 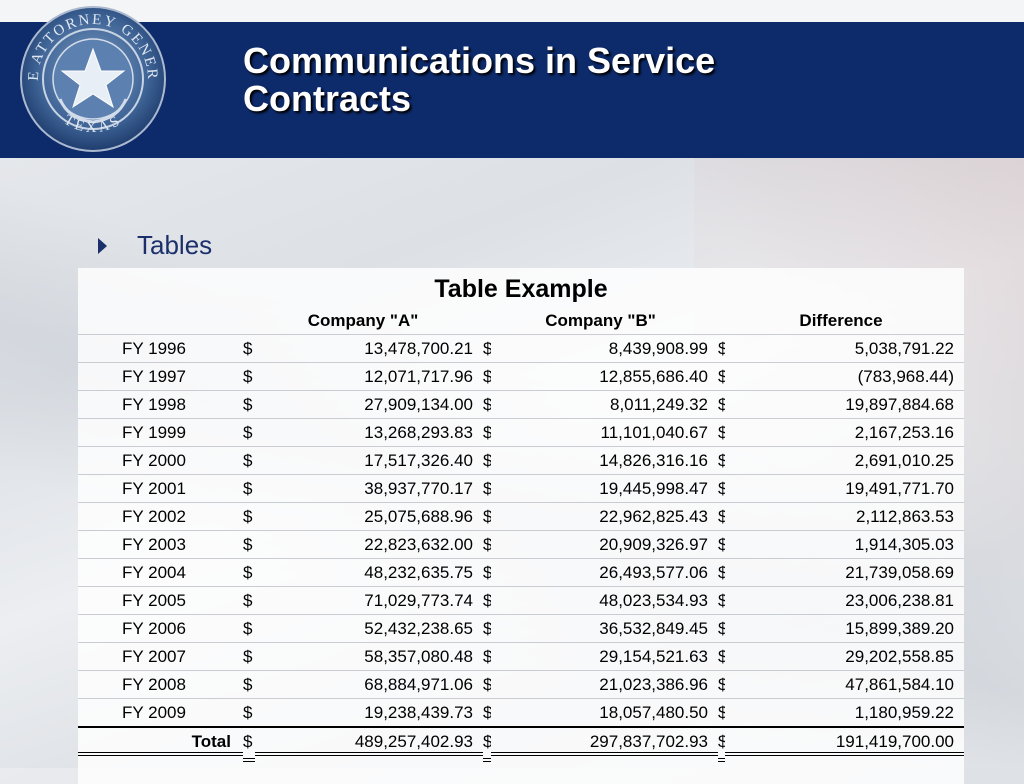 I want to click on bullet-arrow-icon, so click(x=102, y=245).